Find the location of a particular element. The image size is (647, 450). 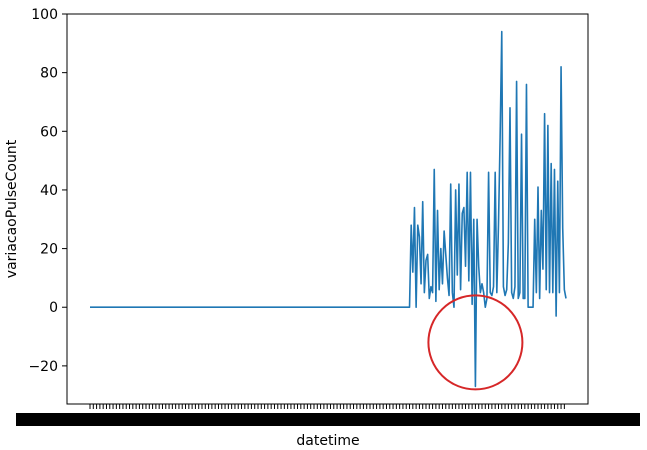

y-tick-label: 20 is located at coordinates (49, 250).